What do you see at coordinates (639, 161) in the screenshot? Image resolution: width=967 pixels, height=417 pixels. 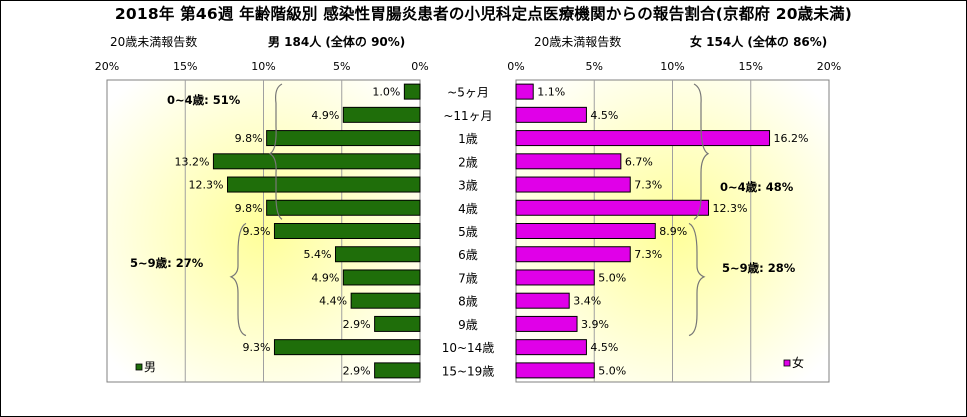 I see `female-value-label: 6.7%` at bounding box center [639, 161].